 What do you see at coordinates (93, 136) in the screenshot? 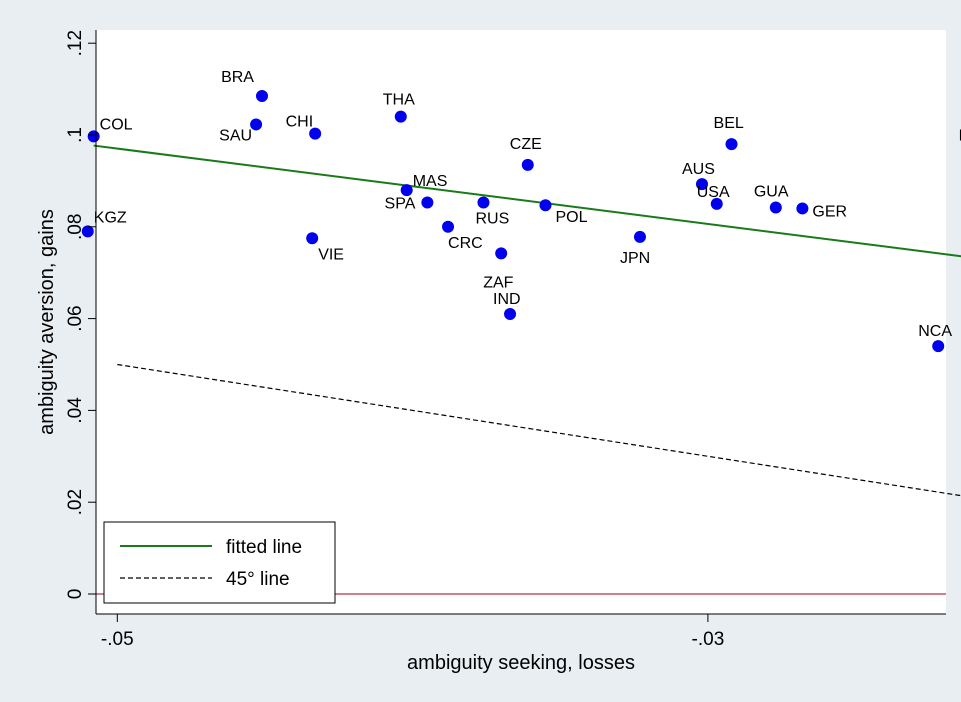
I see `point-col` at bounding box center [93, 136].